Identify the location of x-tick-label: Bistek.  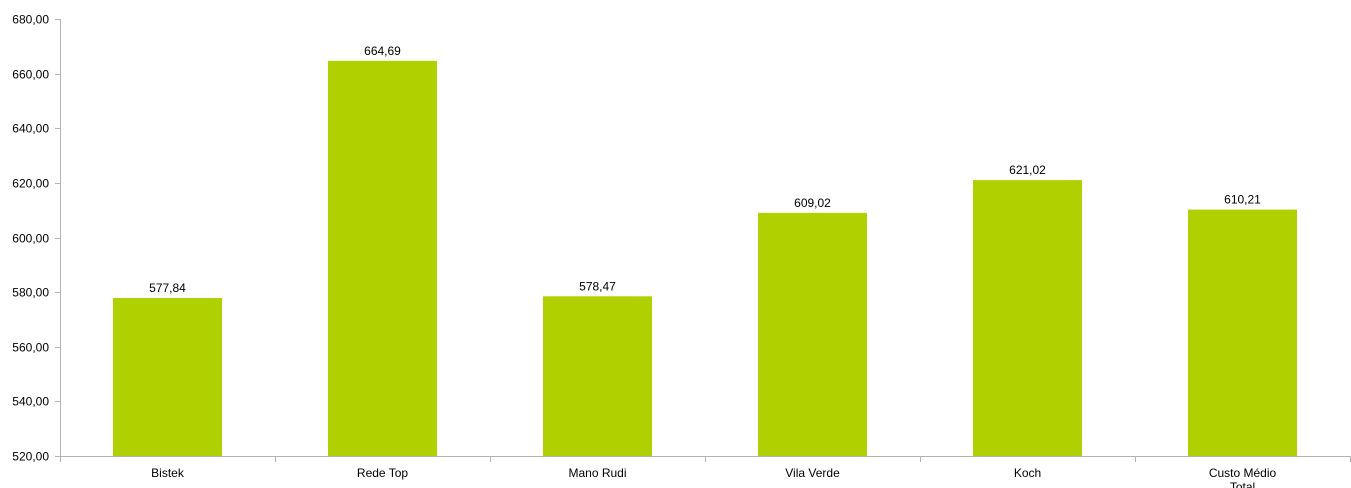
(168, 473).